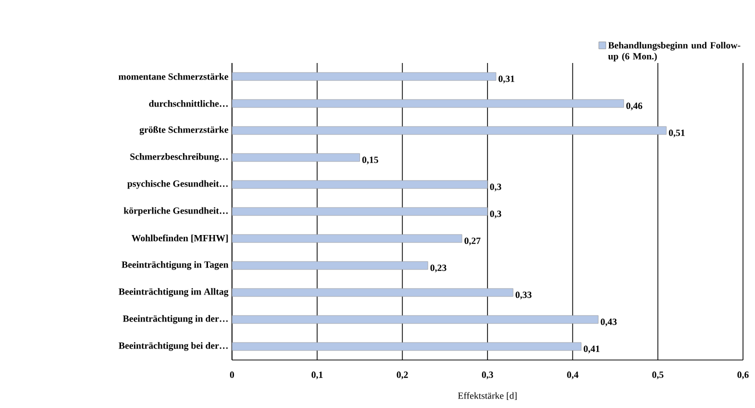 The width and height of the screenshot is (755, 408). Describe the element at coordinates (674, 52) in the screenshot. I see `legend-label: Behandlungsbeginn und Follow-up (6 Mon.)` at that location.